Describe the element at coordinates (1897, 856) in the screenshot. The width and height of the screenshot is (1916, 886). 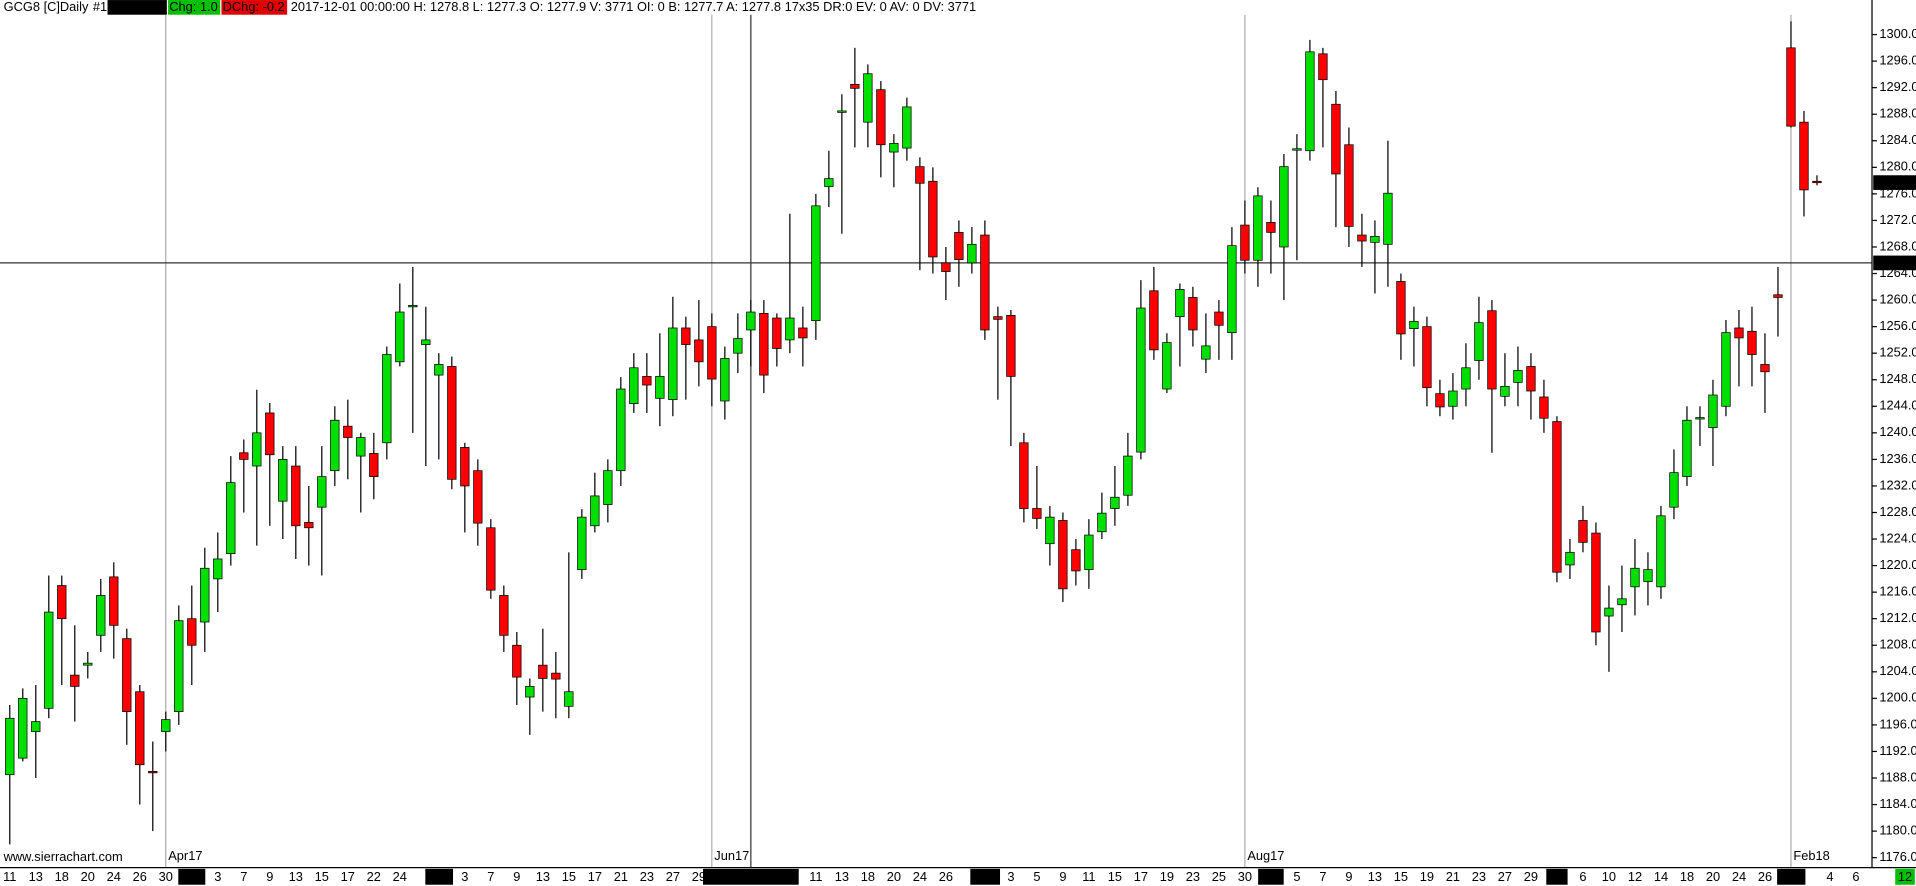
I see `y-tick-label: 1176.0` at that location.